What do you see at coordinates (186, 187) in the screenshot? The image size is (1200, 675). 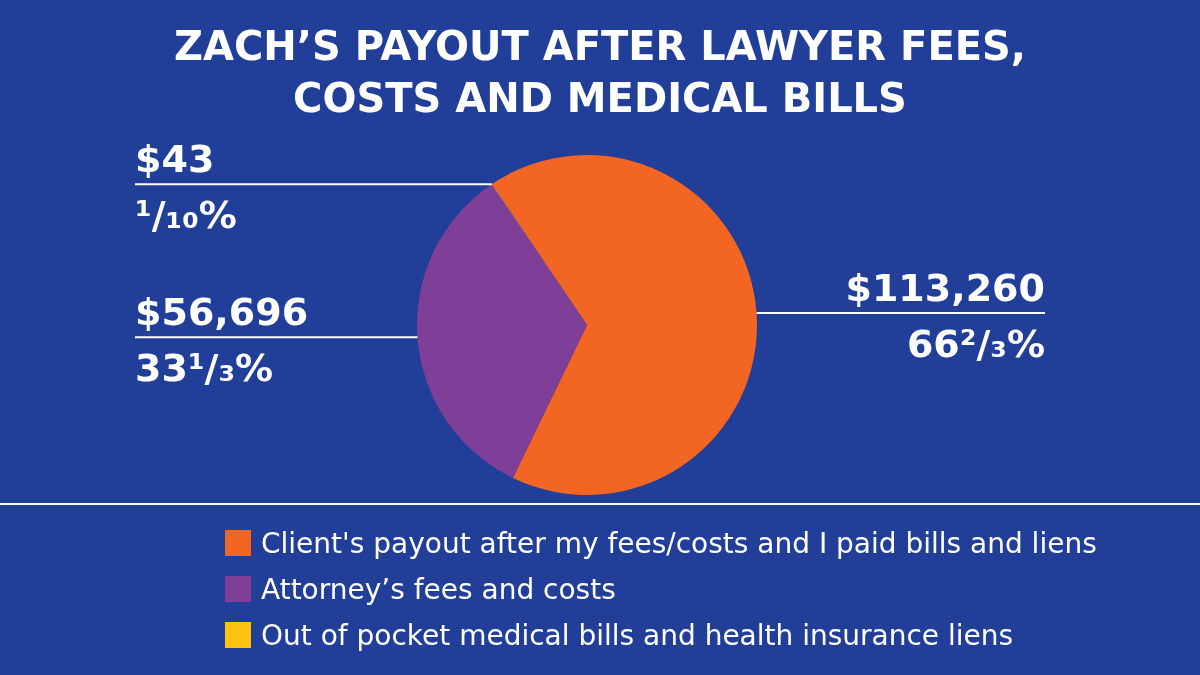 I see `data-label: $43 ¹/₁₀%` at bounding box center [186, 187].